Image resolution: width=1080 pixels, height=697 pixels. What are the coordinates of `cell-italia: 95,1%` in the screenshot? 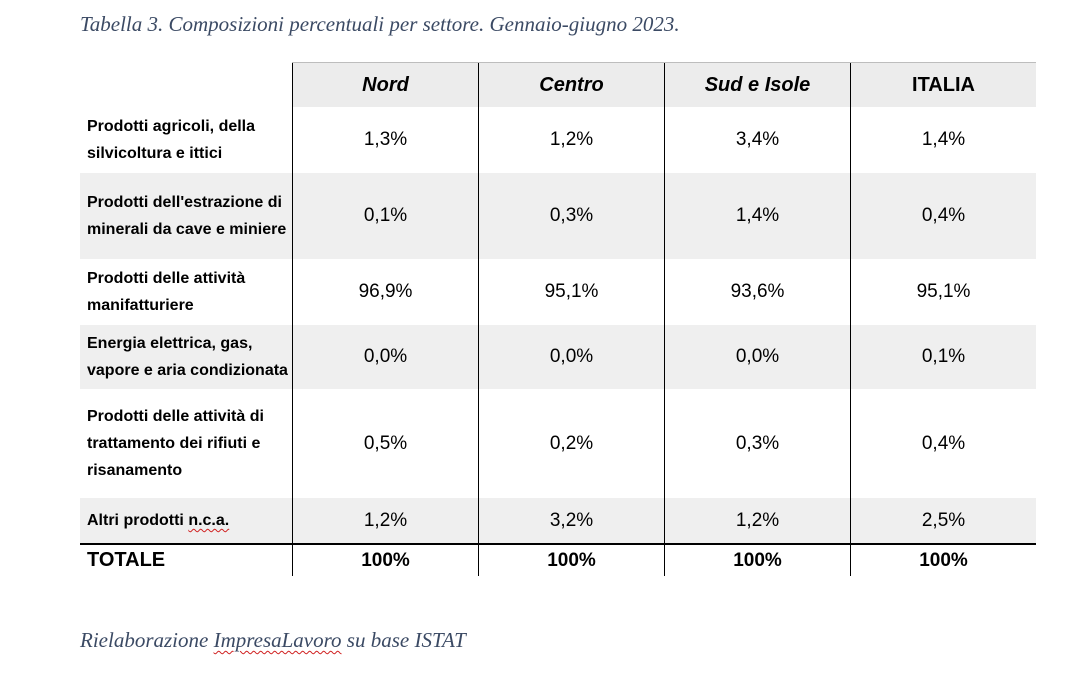 It's located at (943, 292).